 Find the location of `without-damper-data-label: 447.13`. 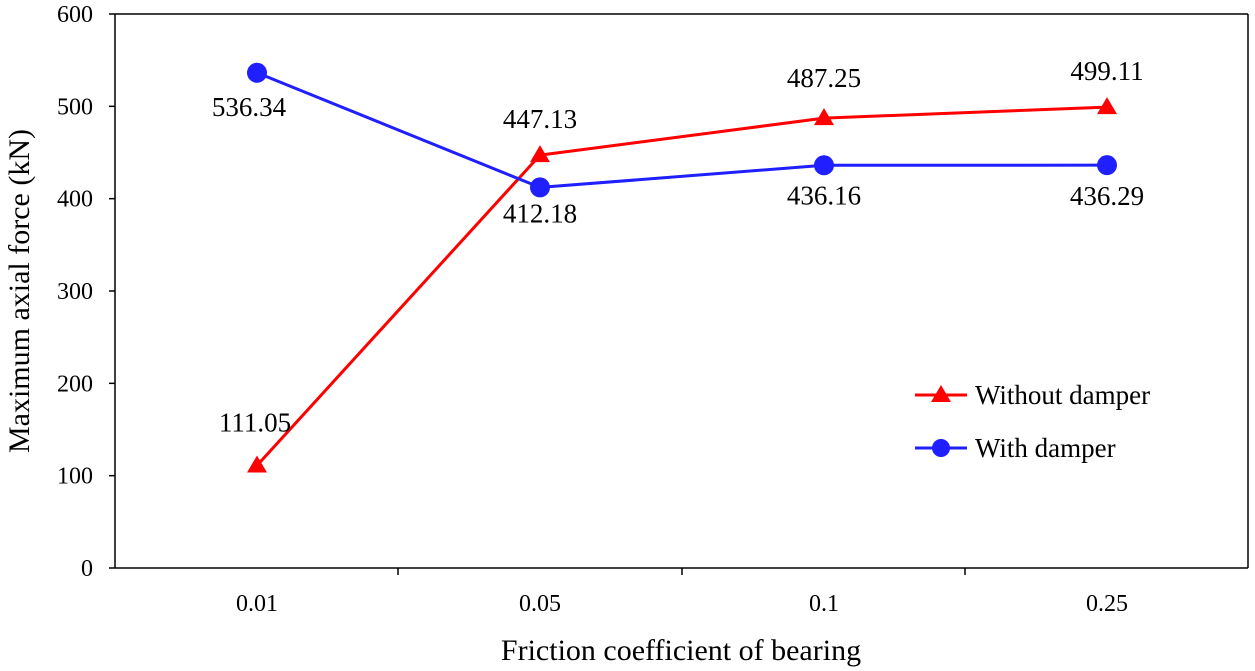

without-damper-data-label: 447.13 is located at coordinates (540, 119).